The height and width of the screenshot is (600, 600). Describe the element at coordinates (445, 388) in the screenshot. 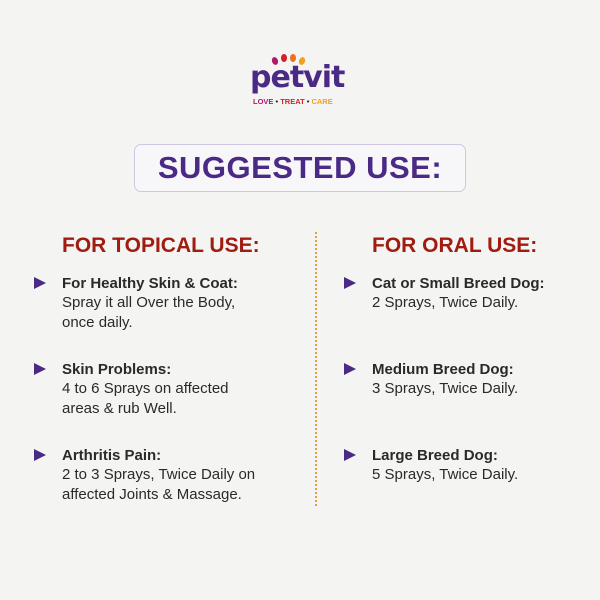

I see `item-text: 3 Sprays, Twice Daily.` at that location.